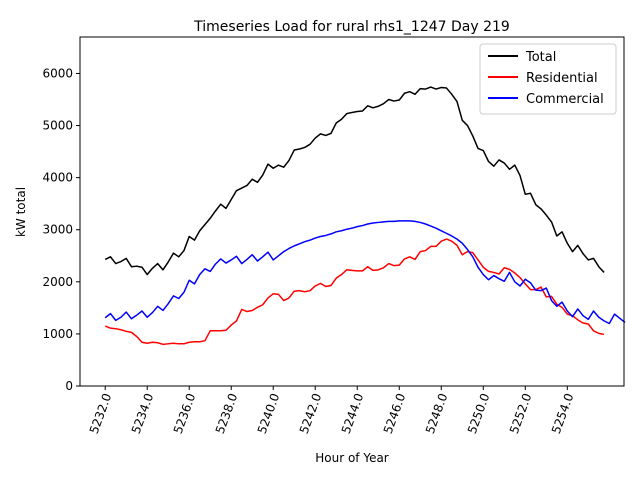 The height and width of the screenshot is (480, 640). I want to click on legend-entries: Total Residential Commercial, so click(546, 78).